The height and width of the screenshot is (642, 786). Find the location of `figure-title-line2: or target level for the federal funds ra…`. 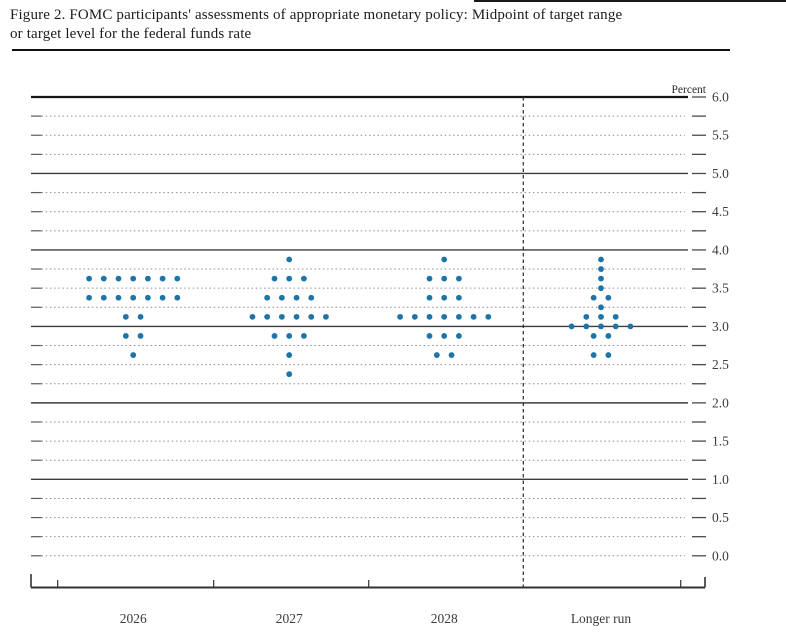

figure-title-line2: or target level for the federal funds ra… is located at coordinates (131, 33).